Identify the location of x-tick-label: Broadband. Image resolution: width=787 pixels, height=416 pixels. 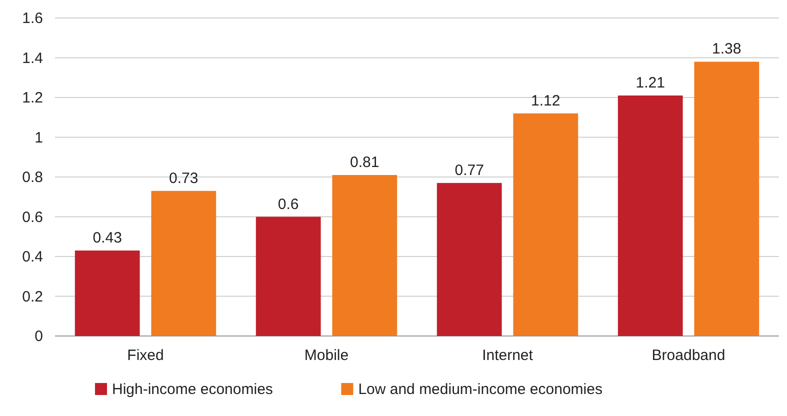
(689, 355).